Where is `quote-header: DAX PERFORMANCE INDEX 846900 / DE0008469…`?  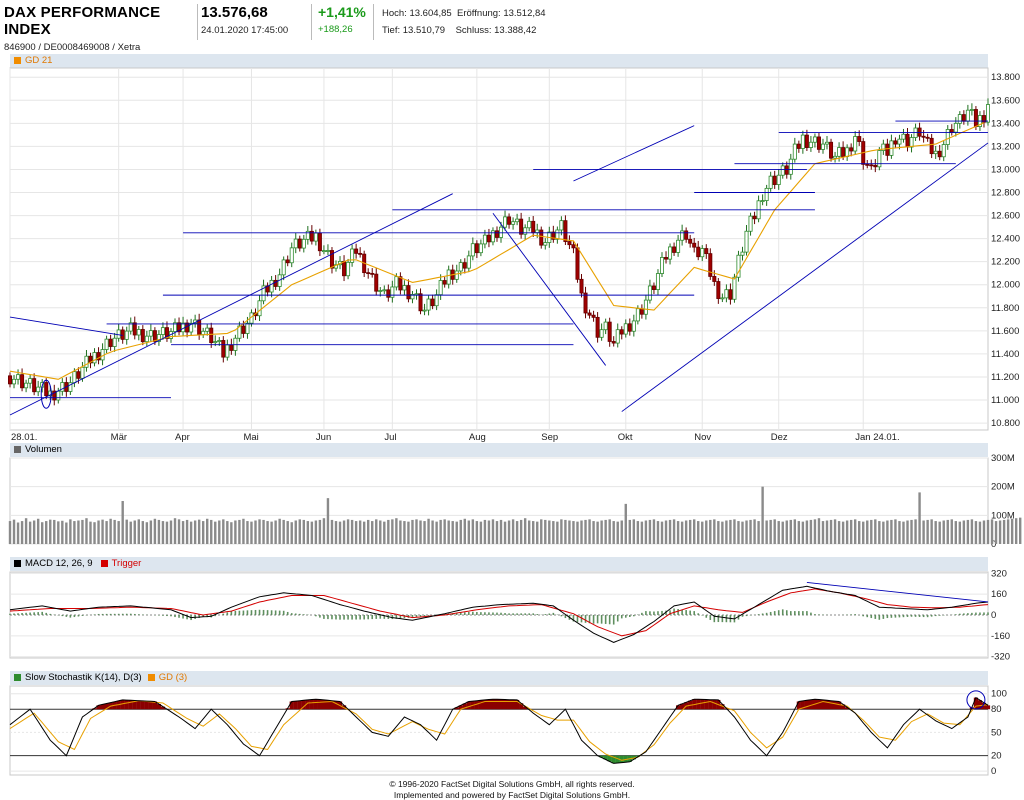
quote-header: DAX PERFORMANCE INDEX 846900 / DE0008469… is located at coordinates (512, 26).